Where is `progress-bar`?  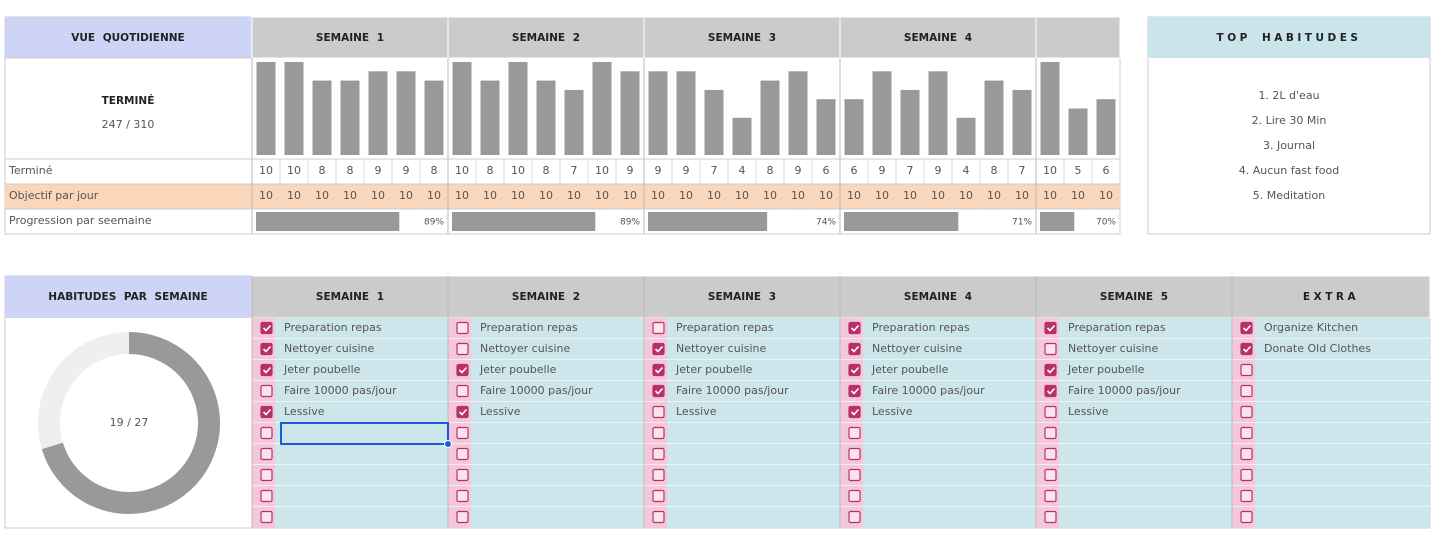
progress-bar is located at coordinates (524, 221).